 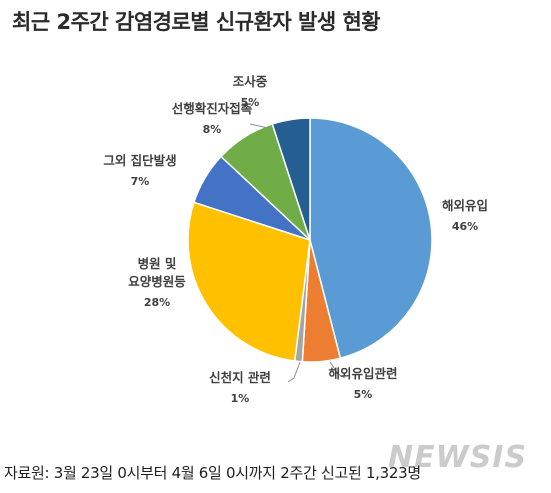 I want to click on slice-pct-label: 1%, so click(x=240, y=398).